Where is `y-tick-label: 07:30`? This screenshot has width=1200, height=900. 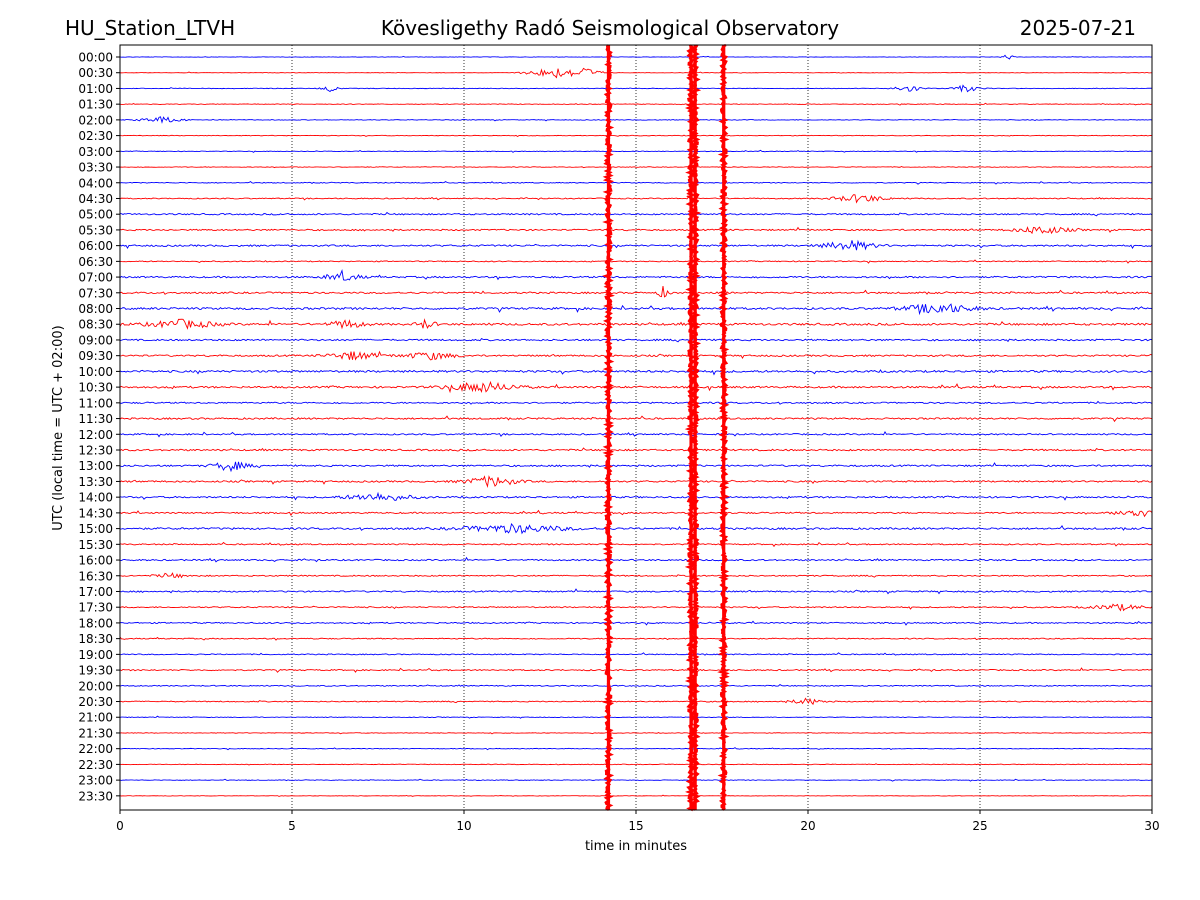
y-tick-label: 07:30 is located at coordinates (95, 293).